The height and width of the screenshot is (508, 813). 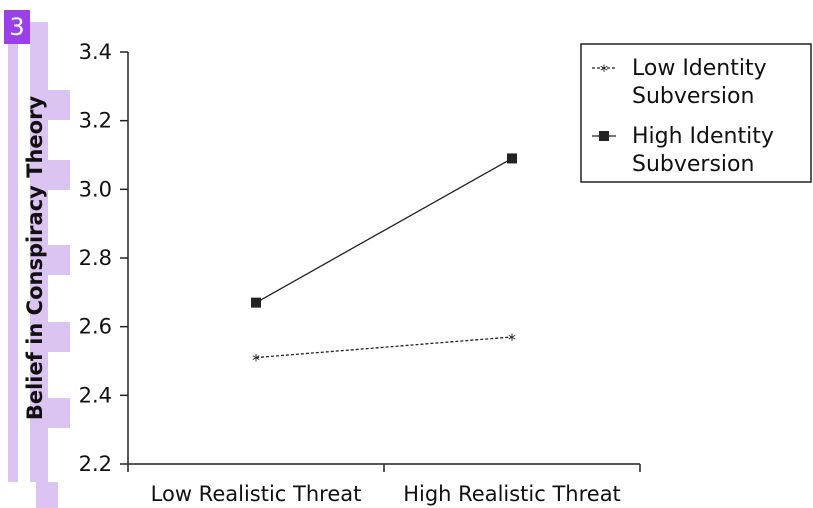 I want to click on series-group, so click(x=384, y=230).